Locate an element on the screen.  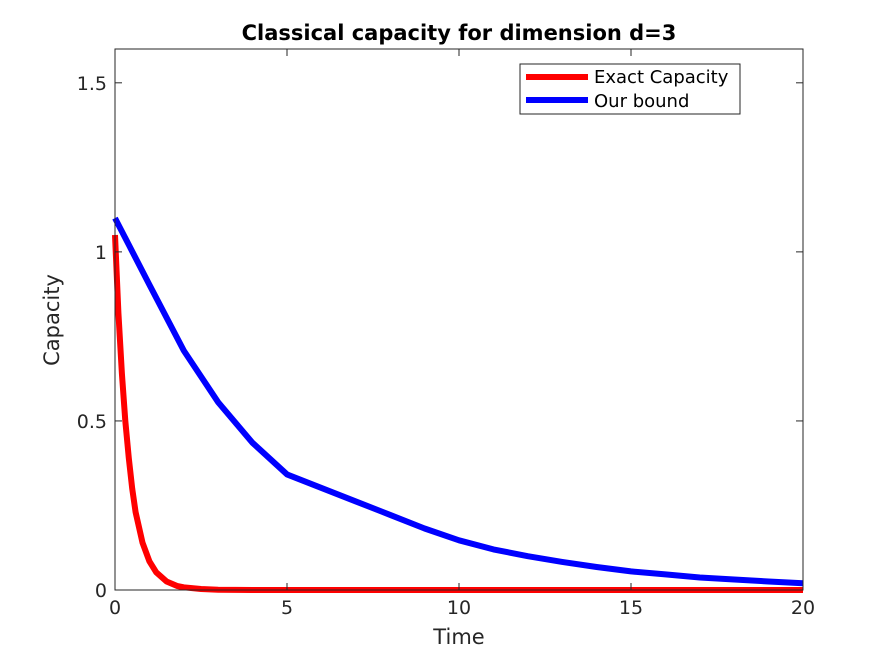
y-axis-label: Capacity is located at coordinates (52, 320).